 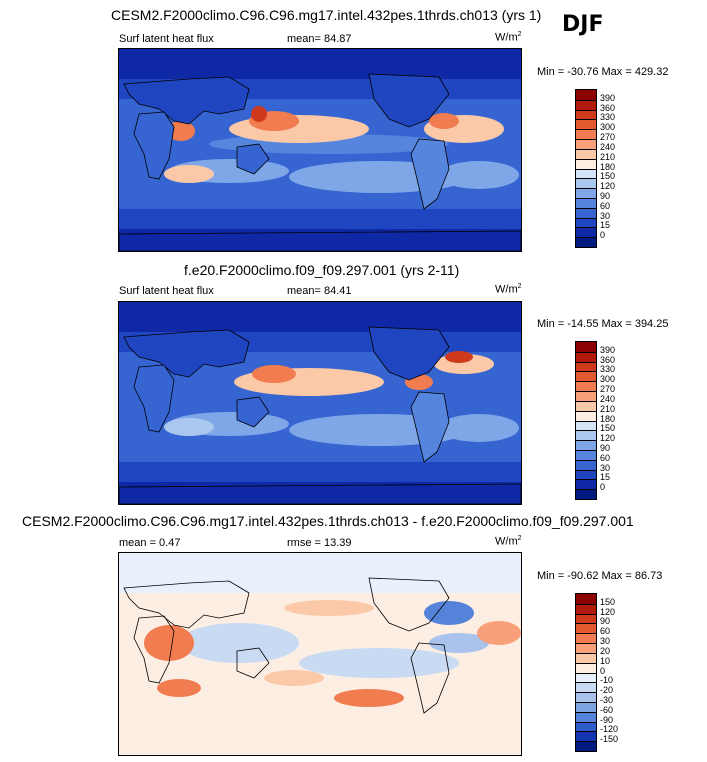 I want to click on colorbar-tick-label: -10, so click(x=607, y=680).